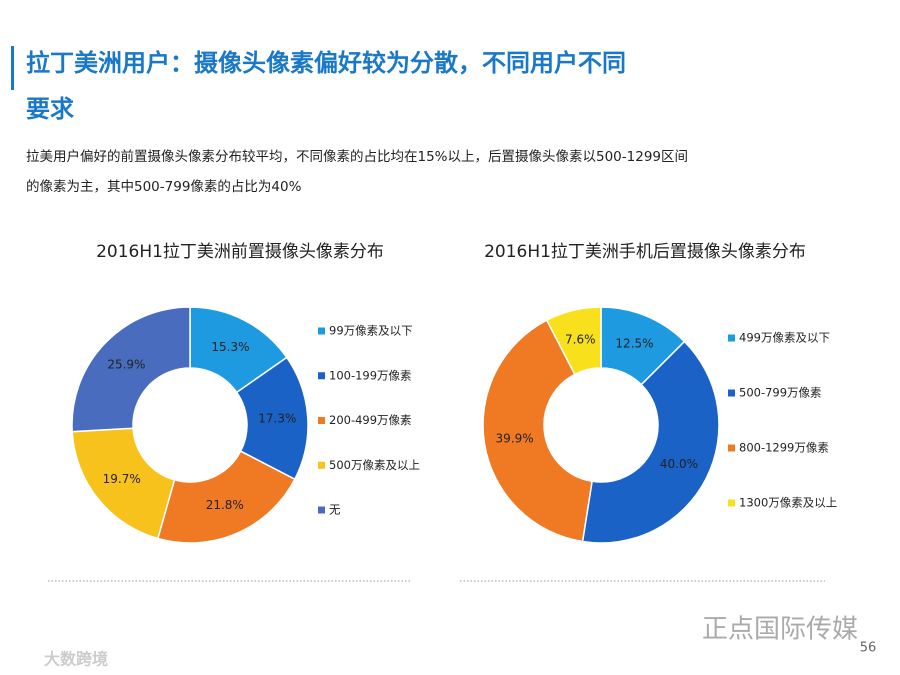  I want to click on data-label: 21.8%, so click(225, 505).